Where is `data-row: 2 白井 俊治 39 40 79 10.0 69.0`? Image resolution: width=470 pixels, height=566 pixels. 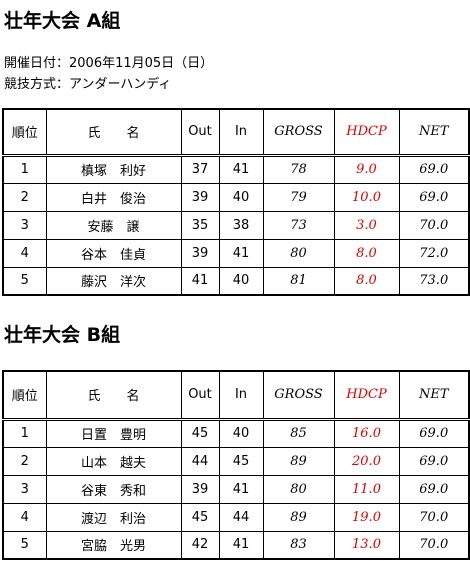
data-row: 2 白井 俊治 39 40 79 10.0 69.0 is located at coordinates (236, 197).